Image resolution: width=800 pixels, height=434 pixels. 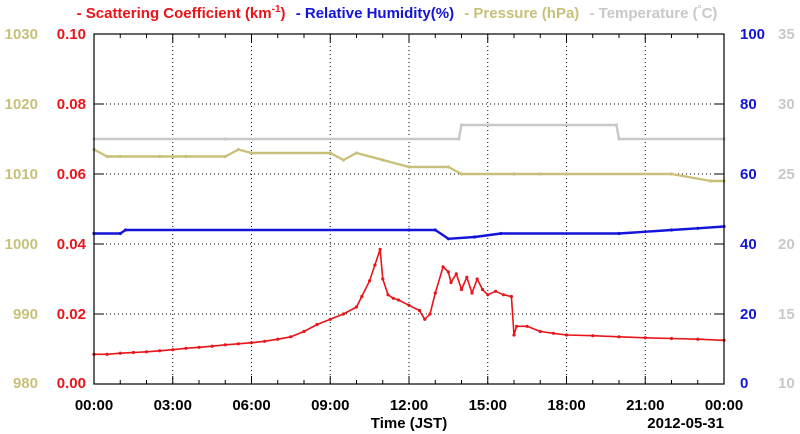 What do you see at coordinates (178, 13) in the screenshot?
I see `legend-scattering-text: Scattering Coefficient (km` at bounding box center [178, 13].